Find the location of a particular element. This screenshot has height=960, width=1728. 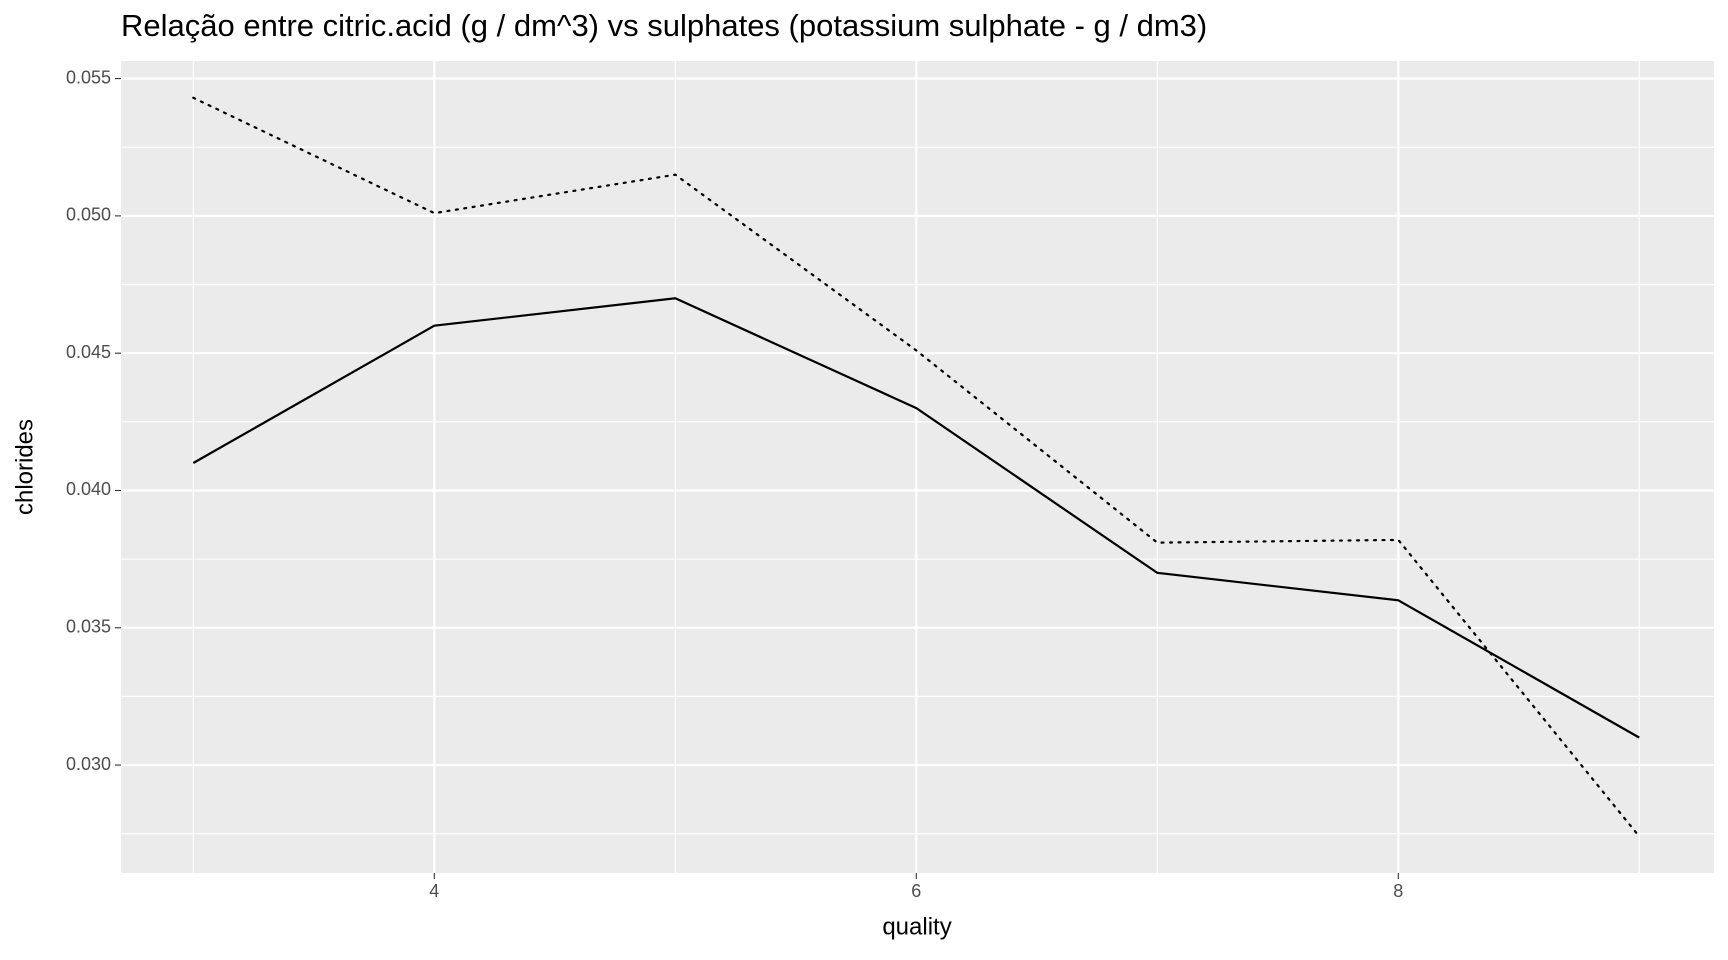

y-tick-label: 0.030 is located at coordinates (88, 764).